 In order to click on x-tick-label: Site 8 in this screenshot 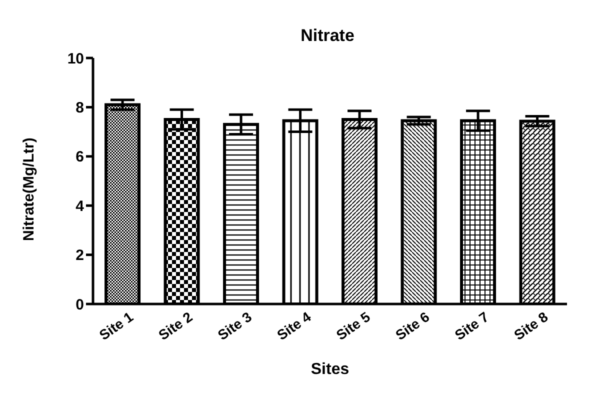, I will do `click(530, 326)`.